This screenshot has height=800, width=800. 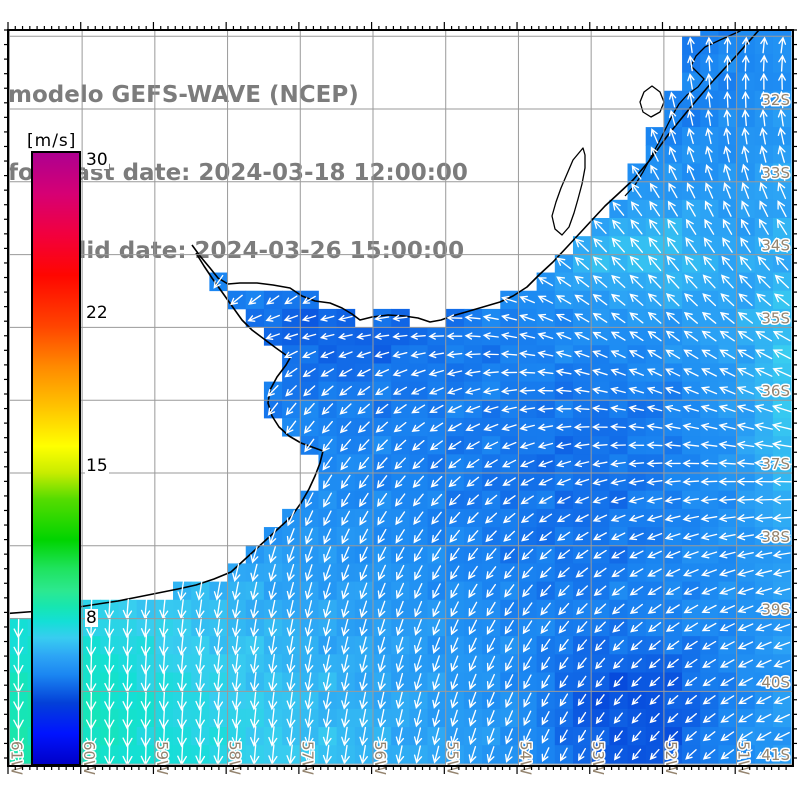 What do you see at coordinates (684, 113) in the screenshot?
I see `lagoa-dos-patos-shore` at bounding box center [684, 113].